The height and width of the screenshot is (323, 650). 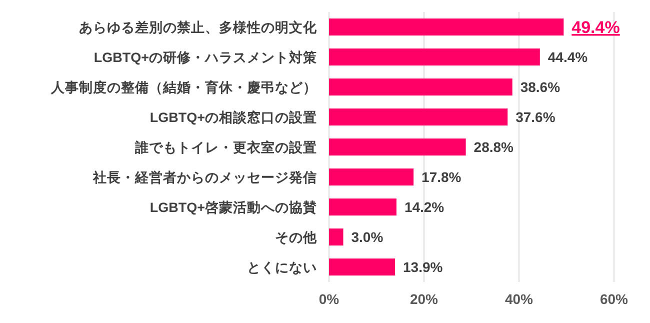 I want to click on y-tick-label: LGBTQ+啓蒙活動への協賛, so click(x=234, y=207).